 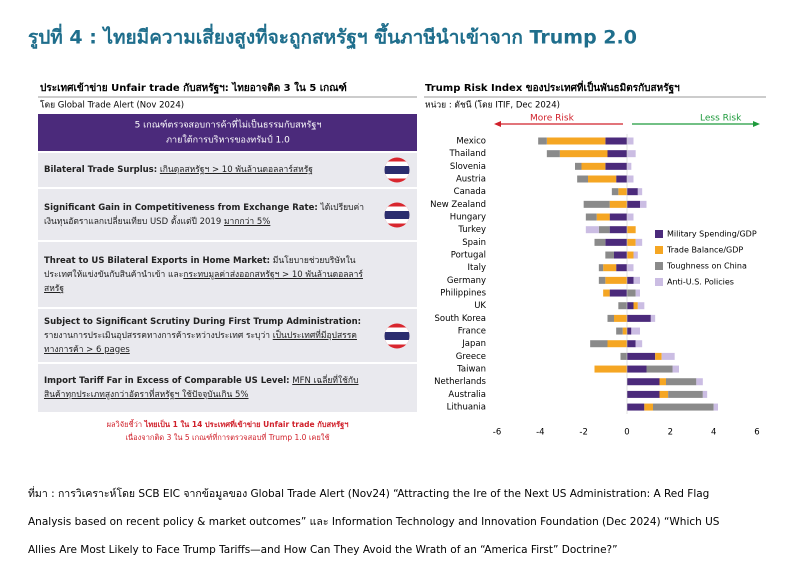 I want to click on y-tick-label: Hungary, so click(x=468, y=218).